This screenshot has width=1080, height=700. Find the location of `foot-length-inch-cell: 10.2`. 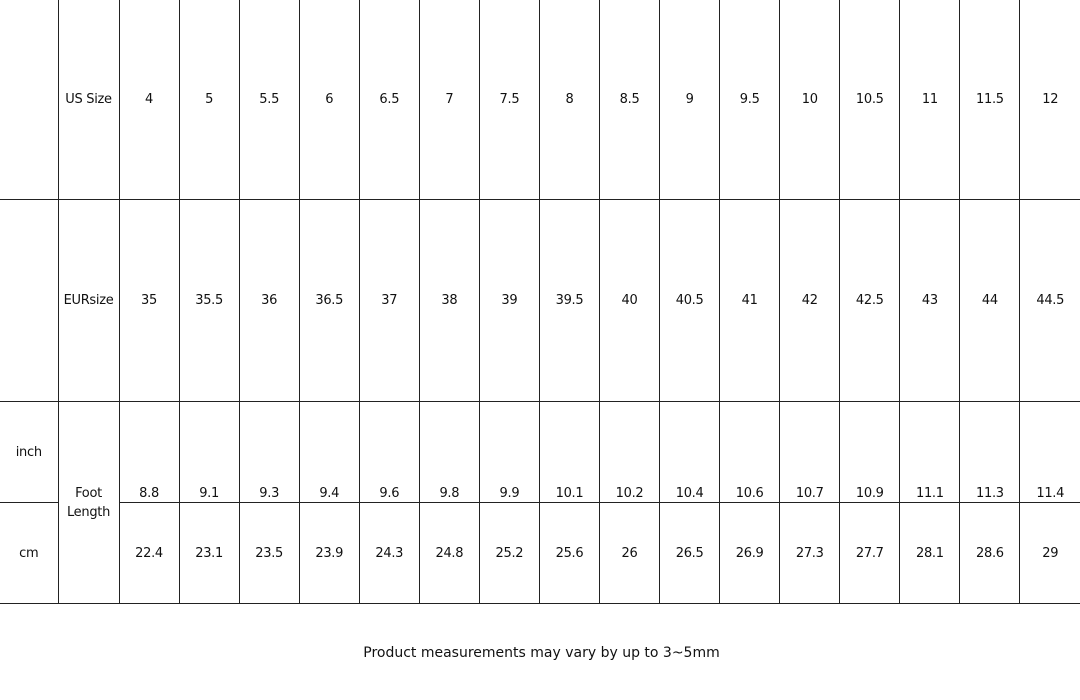

foot-length-inch-cell: 10.2 is located at coordinates (629, 452).